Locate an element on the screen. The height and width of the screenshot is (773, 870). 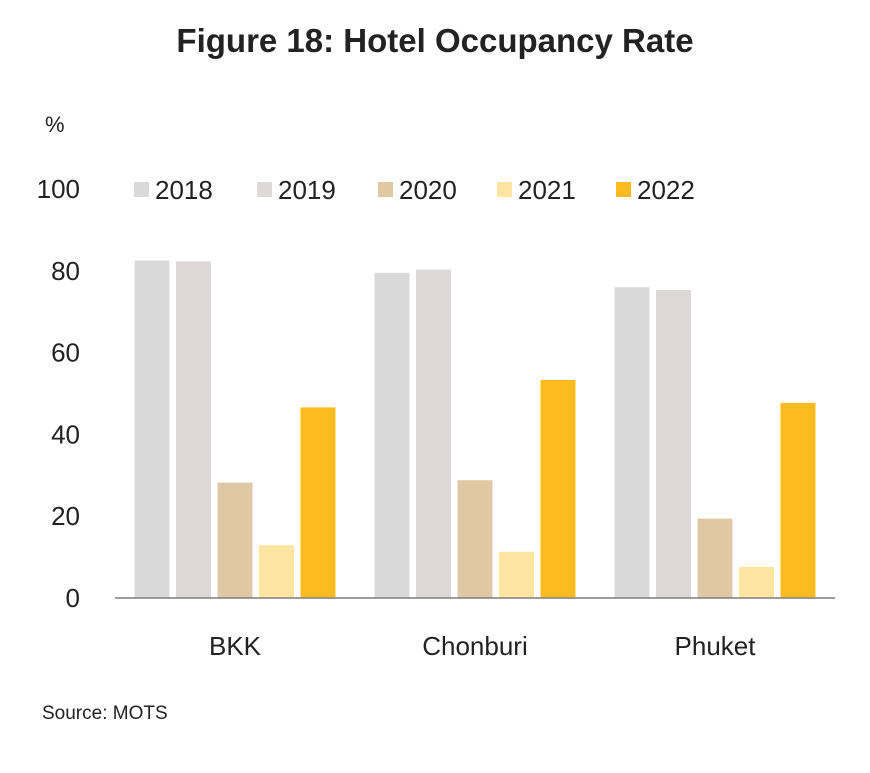
bar-phuket-2020 is located at coordinates (715, 558).